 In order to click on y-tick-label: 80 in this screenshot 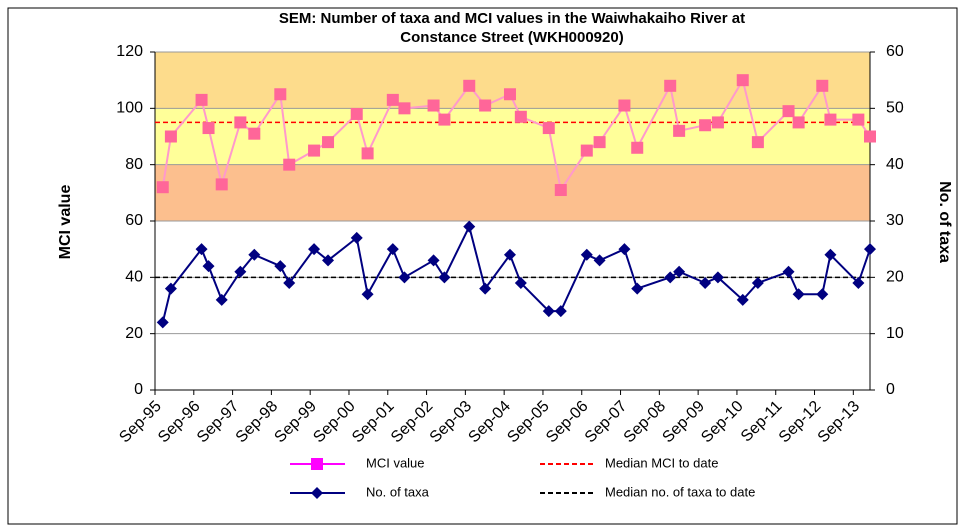, I will do `click(134, 164)`.